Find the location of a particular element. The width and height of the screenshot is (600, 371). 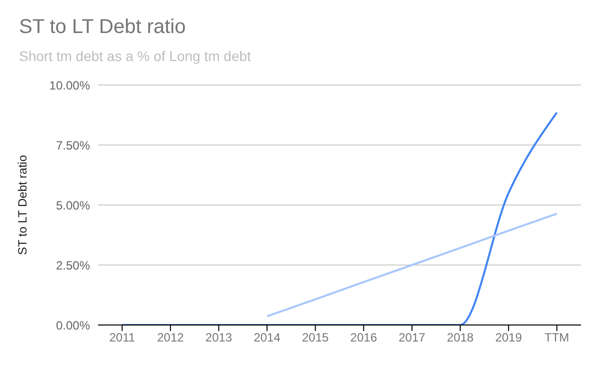

chart-subtitle: Short tm debt as a % of Long tm debt is located at coordinates (135, 56).